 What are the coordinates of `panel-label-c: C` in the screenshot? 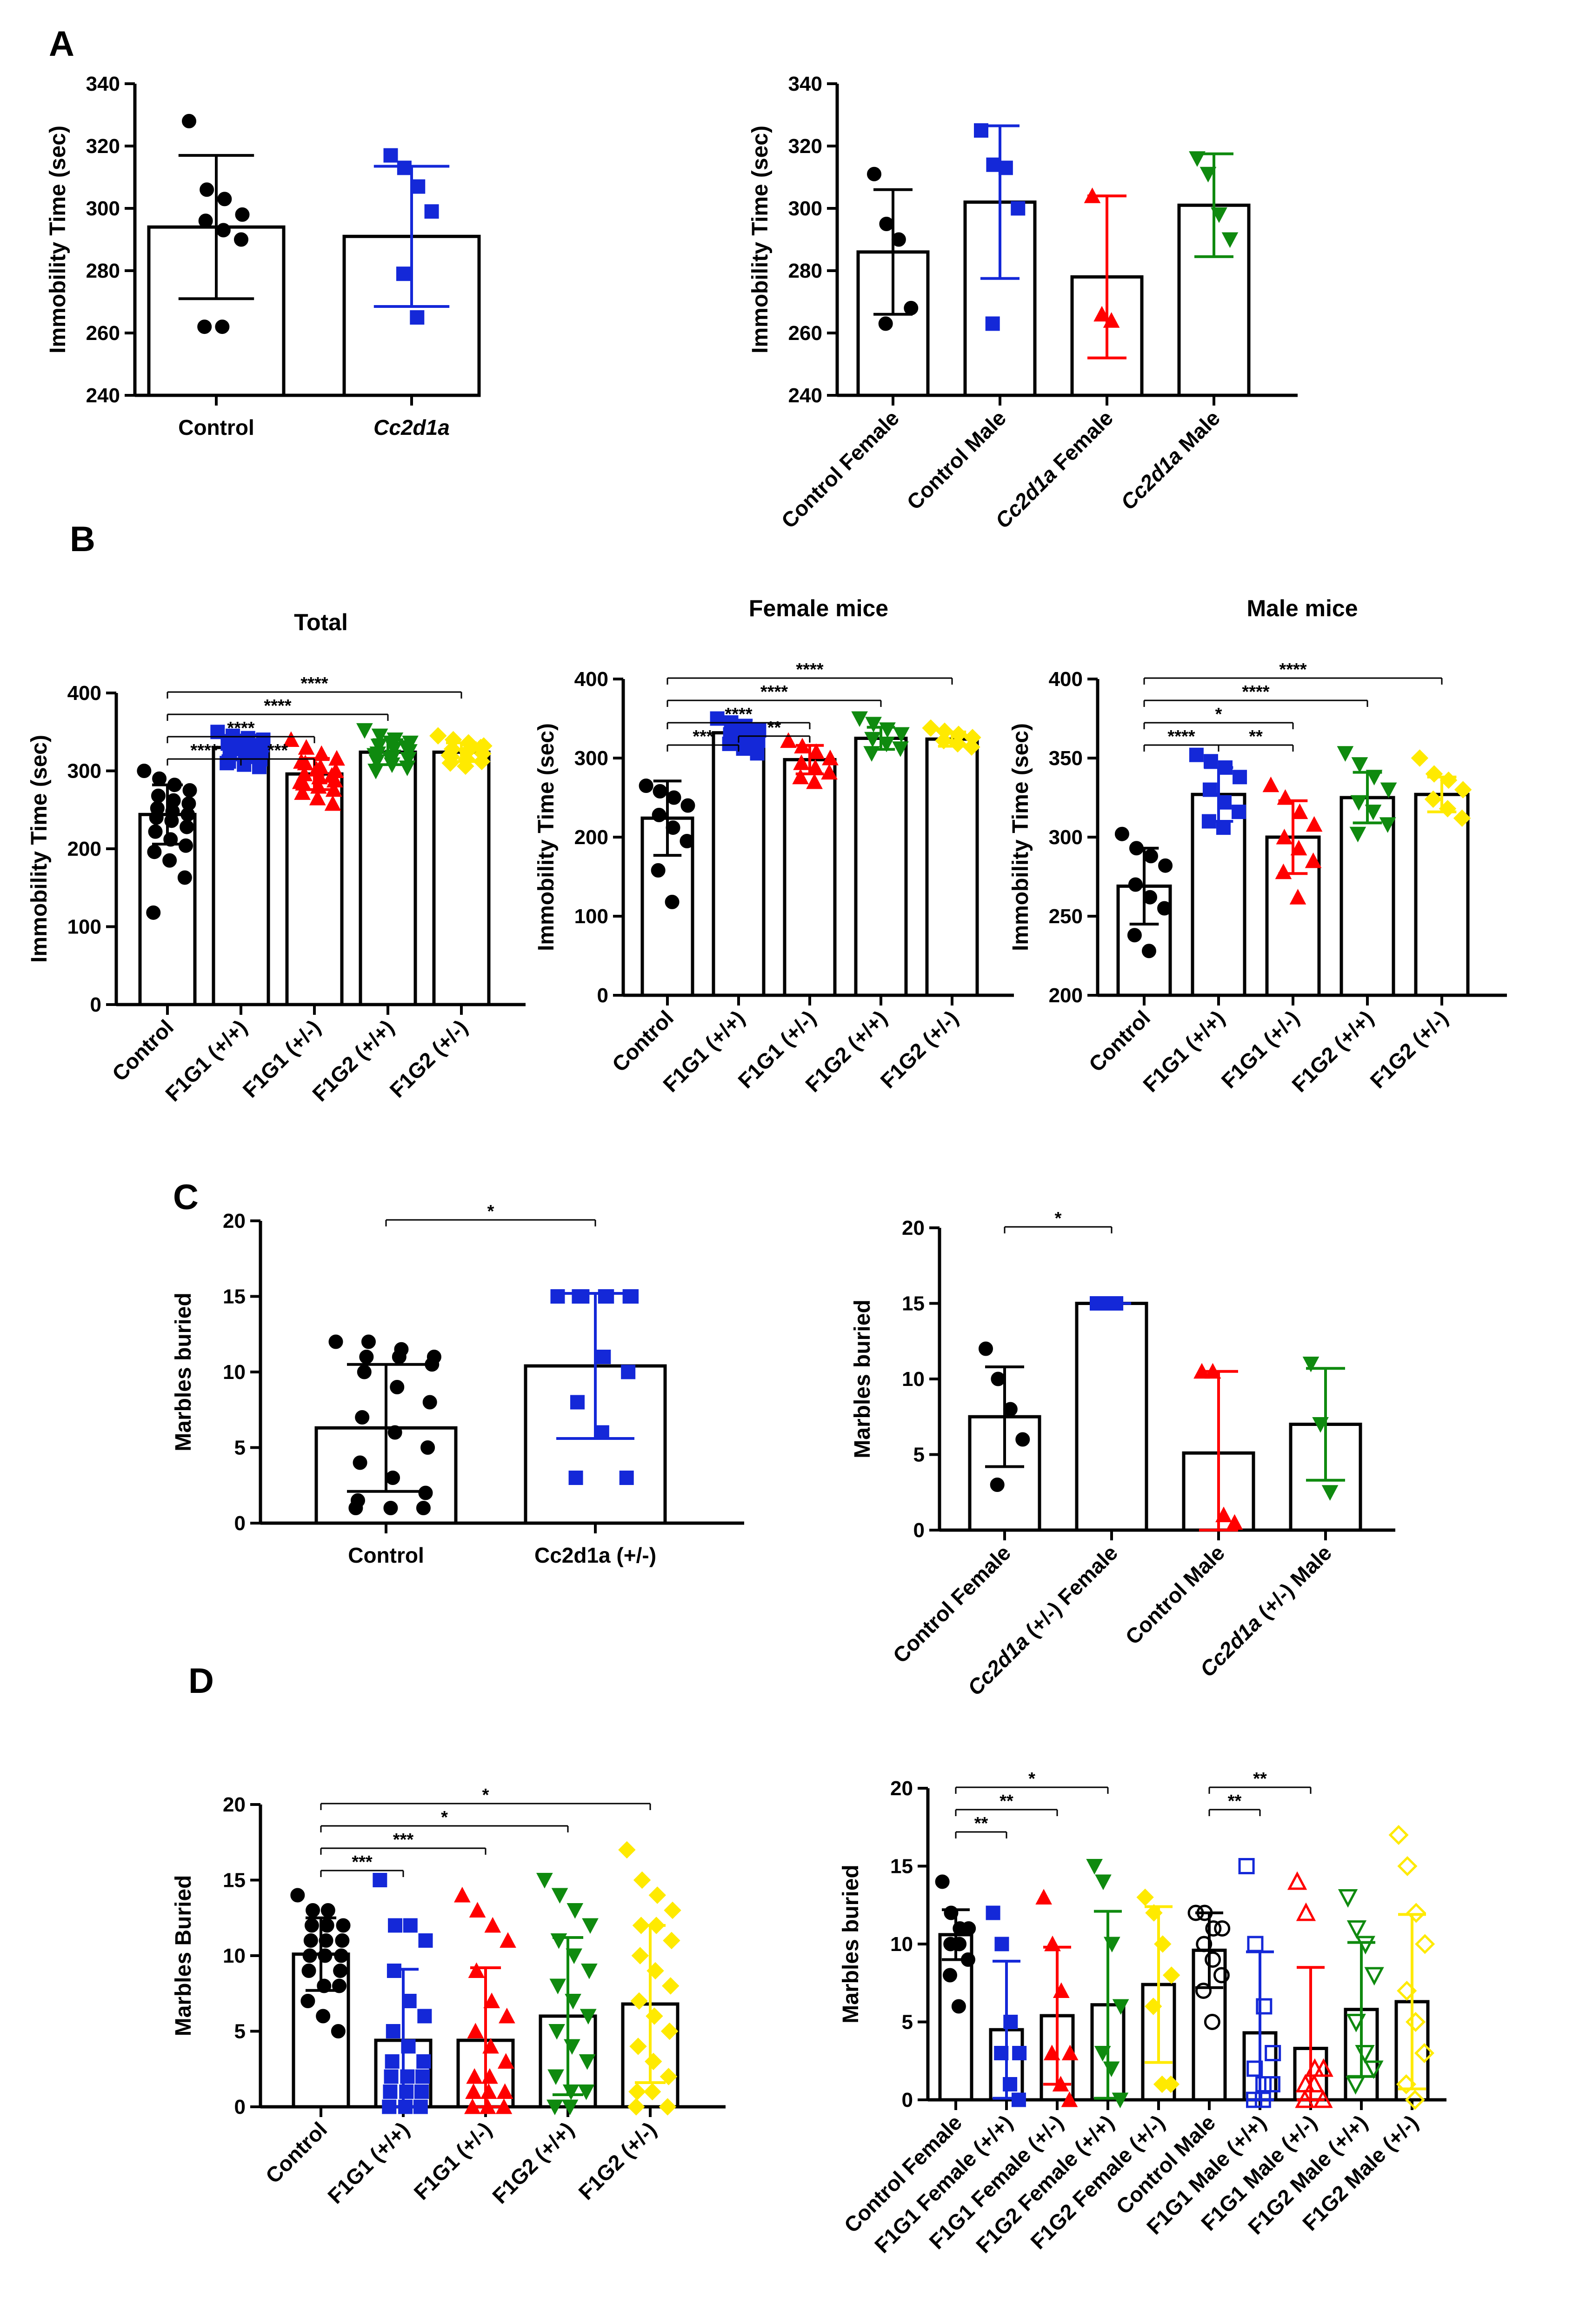 It's located at (186, 1197).